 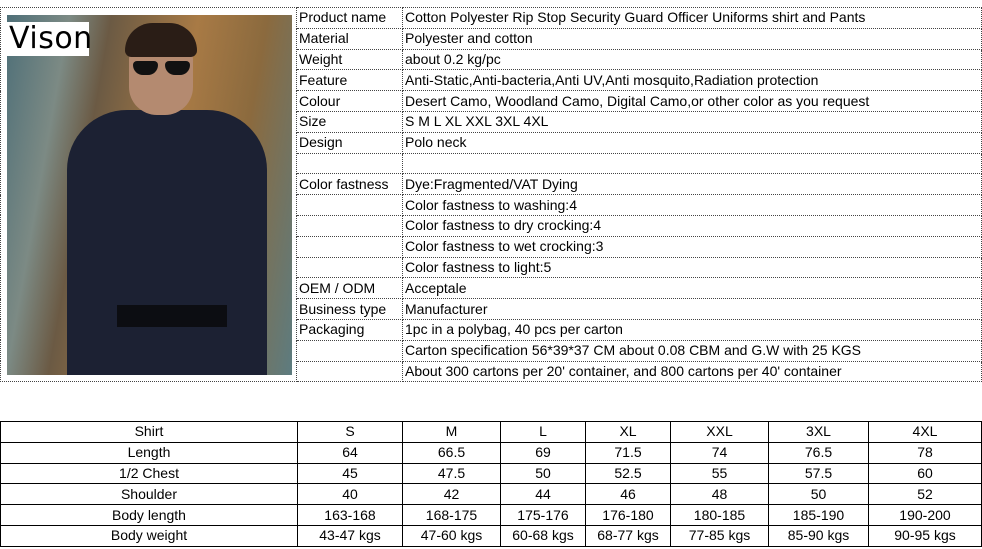 What do you see at coordinates (149, 515) in the screenshot?
I see `size-cell: Body length` at bounding box center [149, 515].